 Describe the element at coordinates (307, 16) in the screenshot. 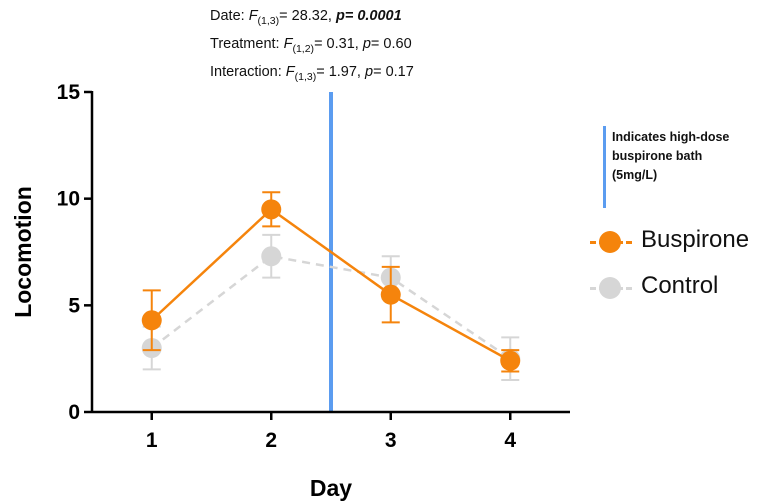

I see `date-stat-value: = 28.32,` at that location.